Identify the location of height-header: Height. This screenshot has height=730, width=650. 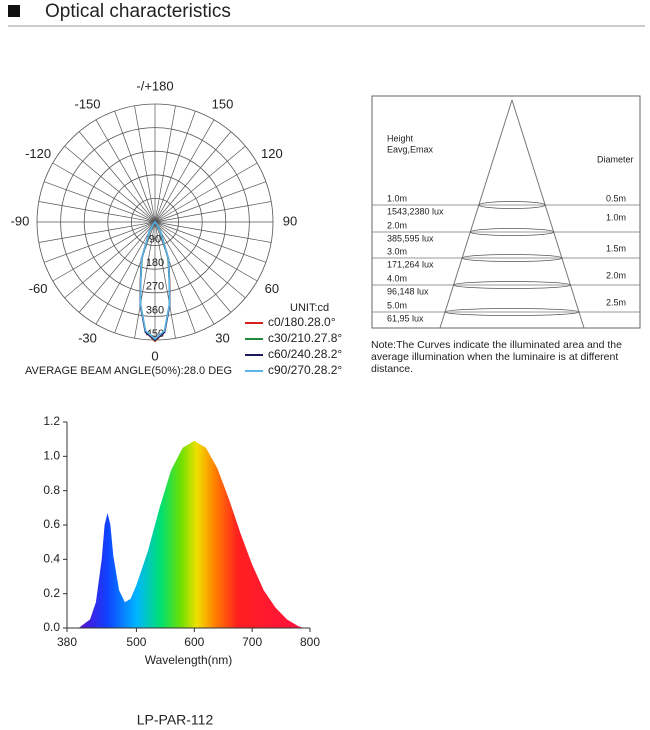
(400, 138).